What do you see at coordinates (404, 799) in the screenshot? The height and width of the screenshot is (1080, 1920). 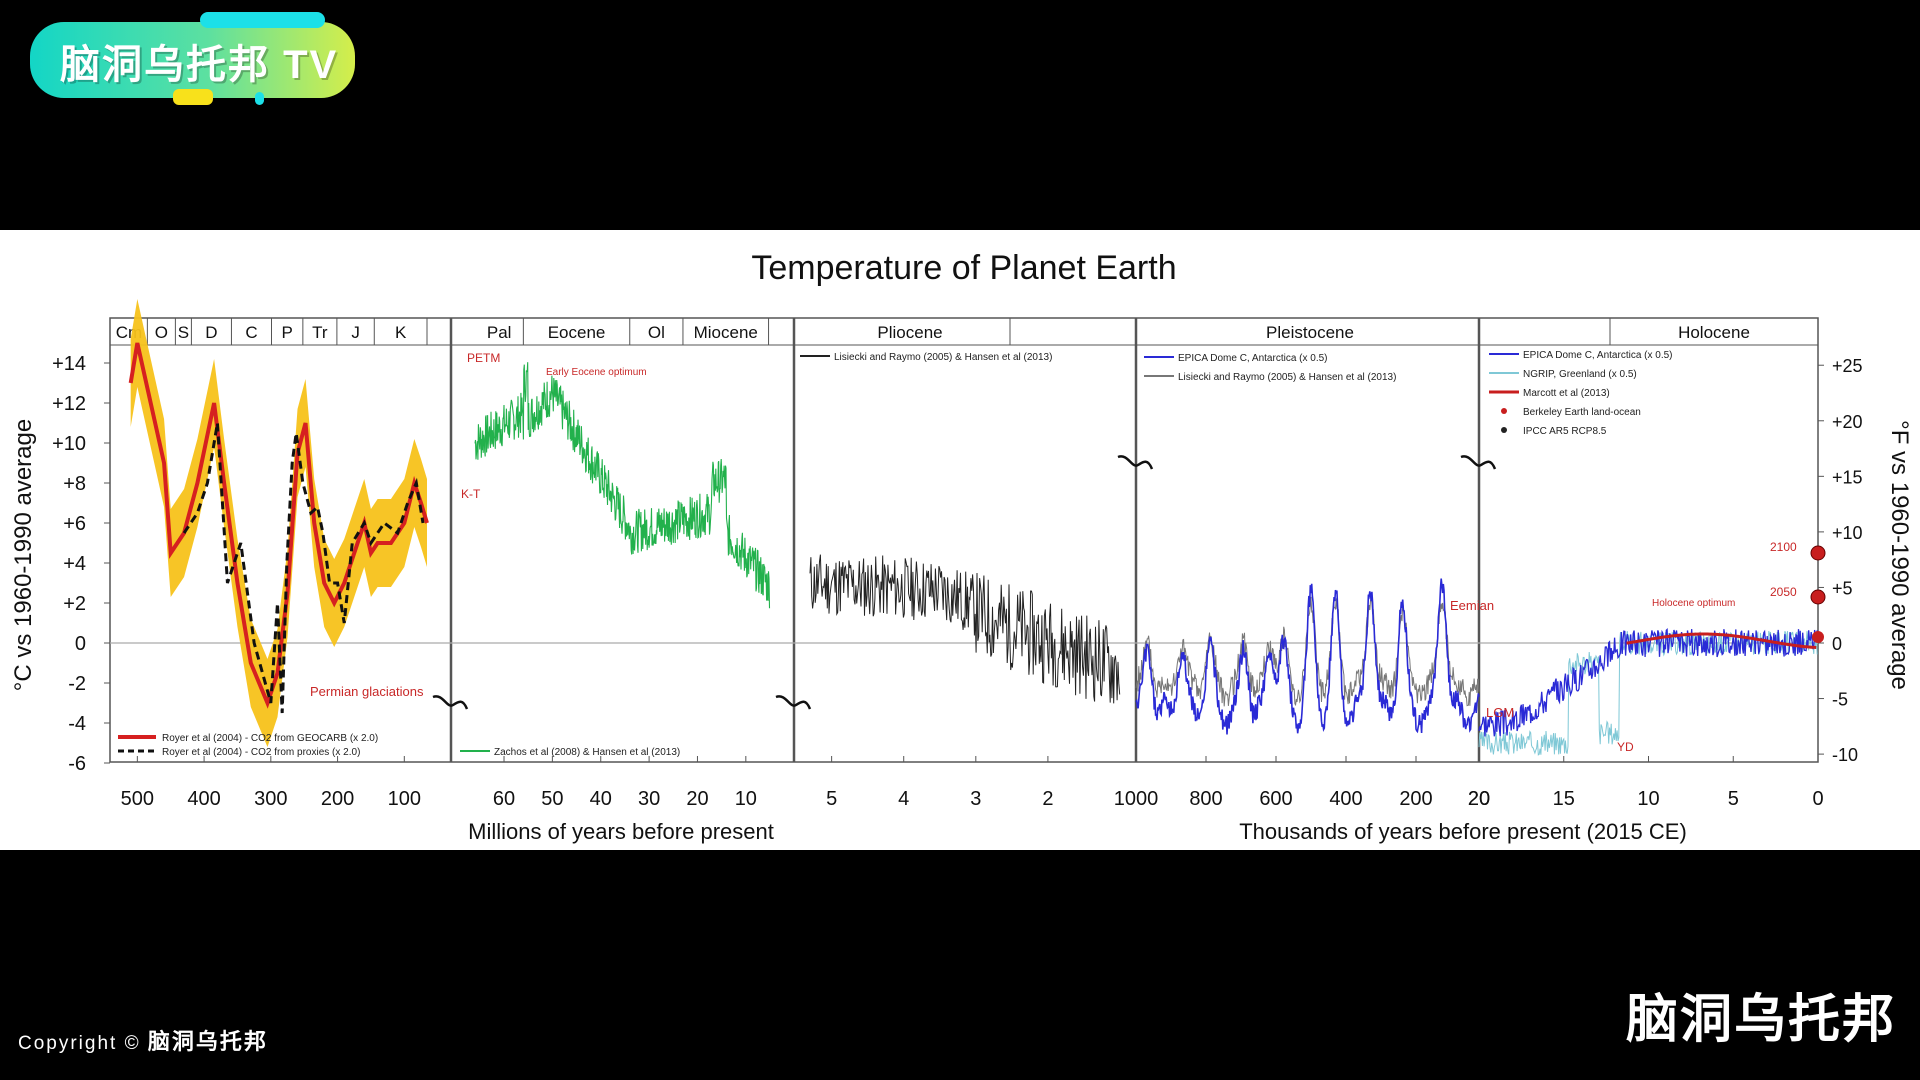 I see `x-tick-label: 100` at bounding box center [404, 799].